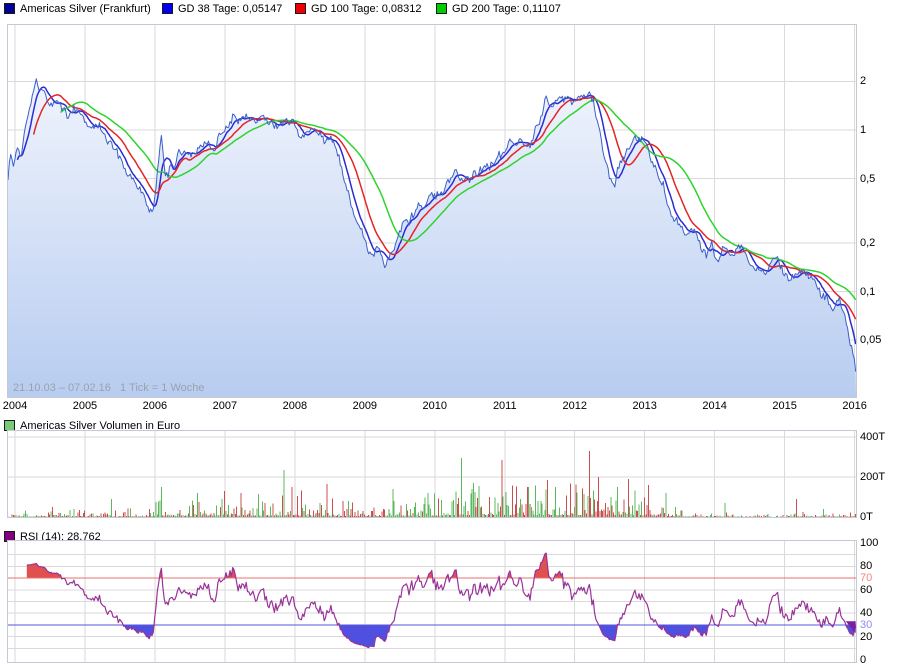 The width and height of the screenshot is (900, 670). What do you see at coordinates (85, 406) in the screenshot?
I see `year-axis-label: 2005` at bounding box center [85, 406].